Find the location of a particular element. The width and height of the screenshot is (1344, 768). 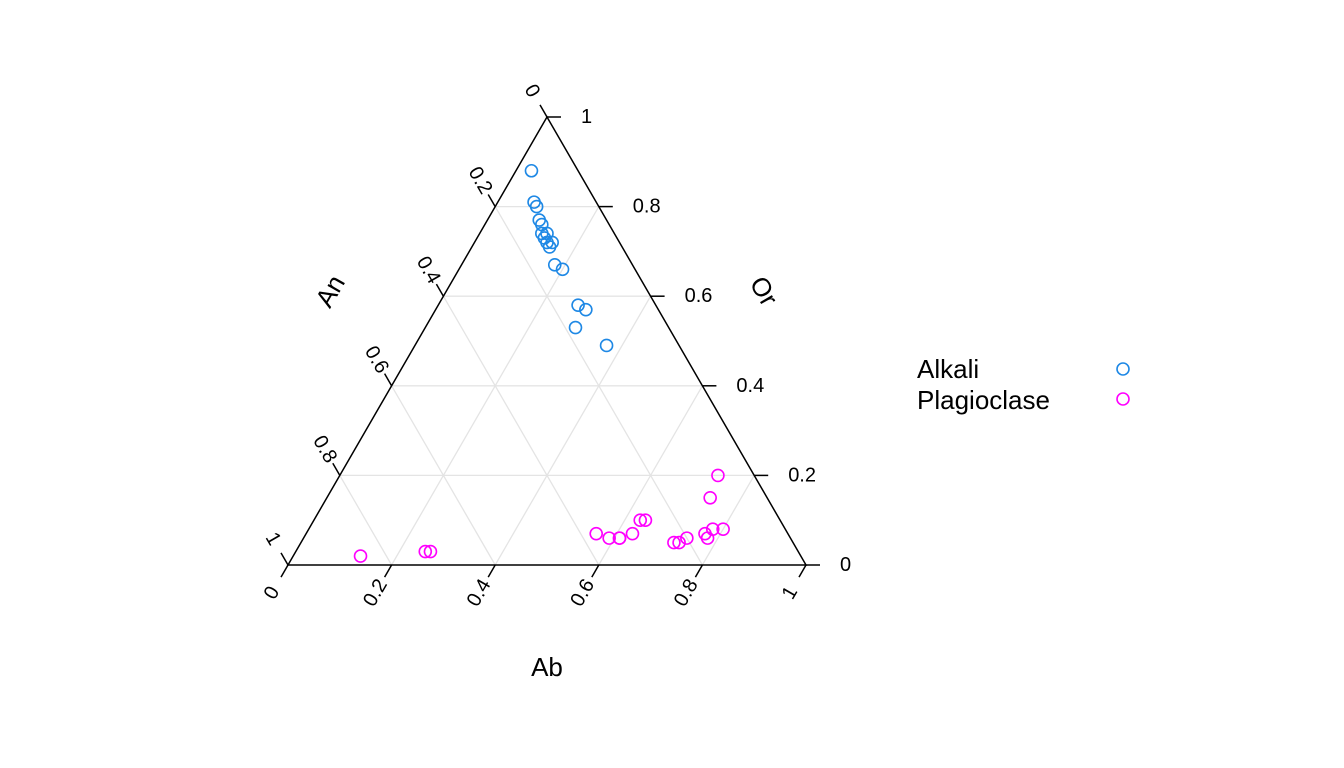

tick-label-or: 1 is located at coordinates (586, 117).